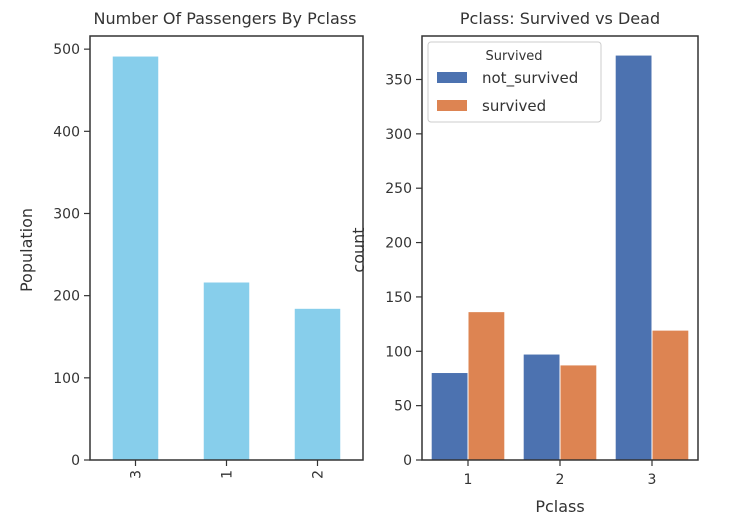 The width and height of the screenshot is (749, 531). I want to click on legend: Survived not_survived survived, so click(514, 82).